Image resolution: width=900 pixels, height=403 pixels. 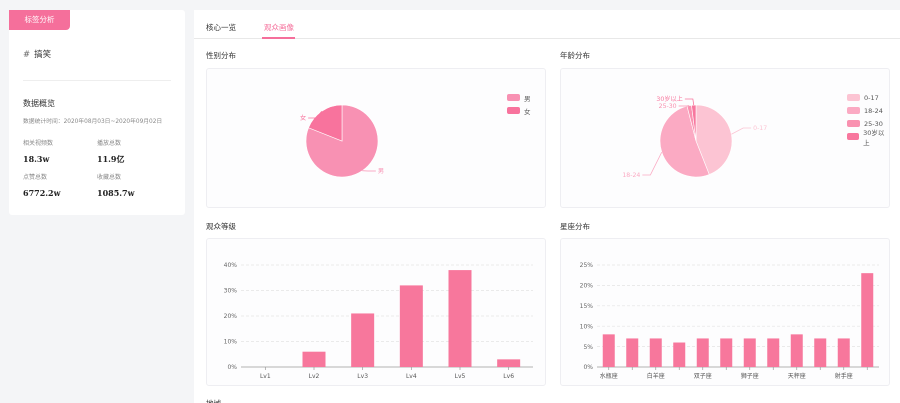 I want to click on hash-icon: #, so click(x=27, y=55).